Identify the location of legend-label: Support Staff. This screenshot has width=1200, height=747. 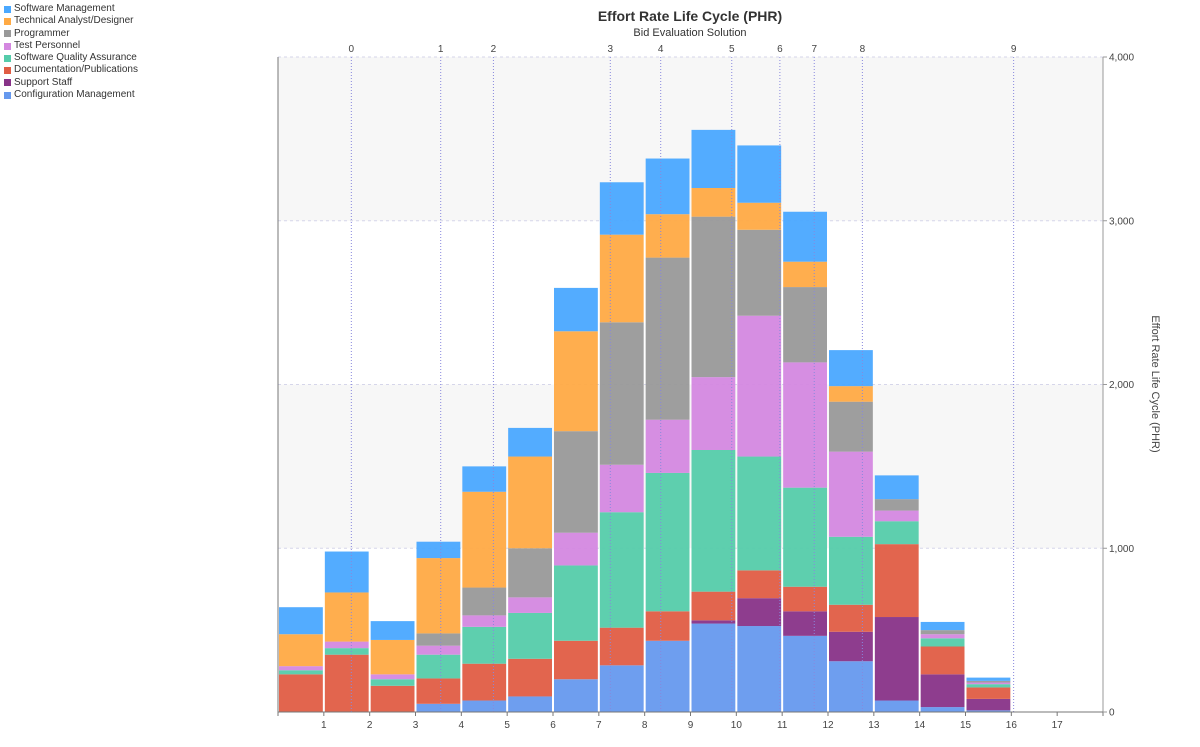
(43, 82).